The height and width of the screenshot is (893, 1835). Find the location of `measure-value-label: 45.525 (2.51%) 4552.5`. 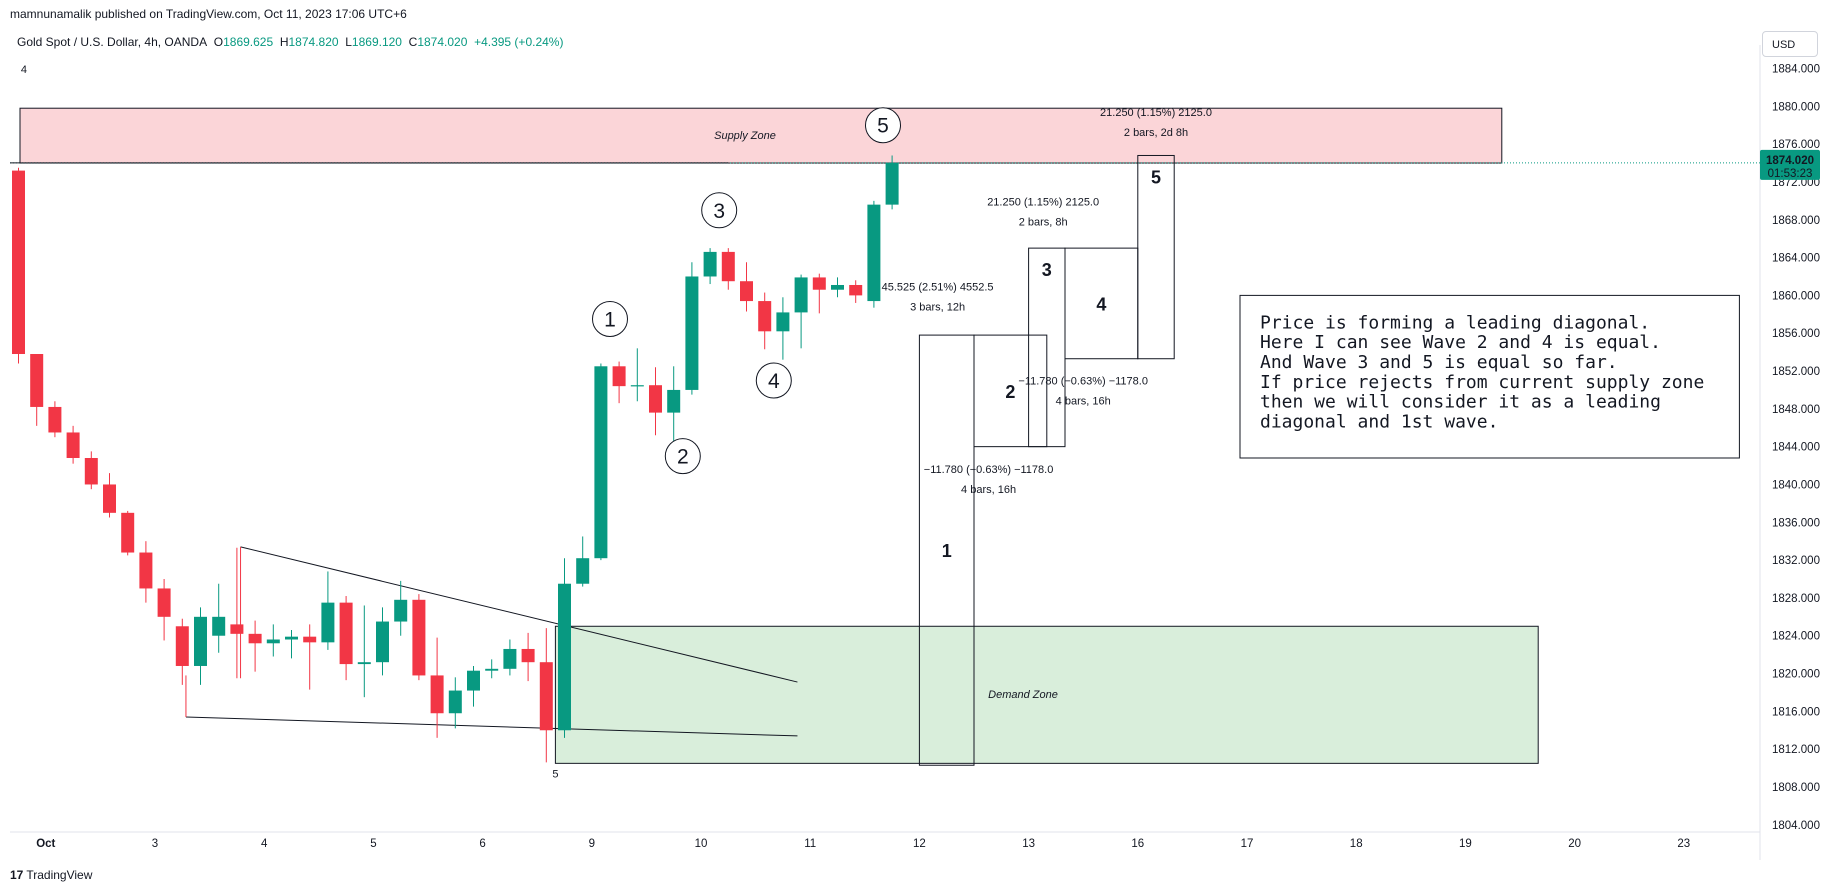

measure-value-label: 45.525 (2.51%) 4552.5 is located at coordinates (938, 288).